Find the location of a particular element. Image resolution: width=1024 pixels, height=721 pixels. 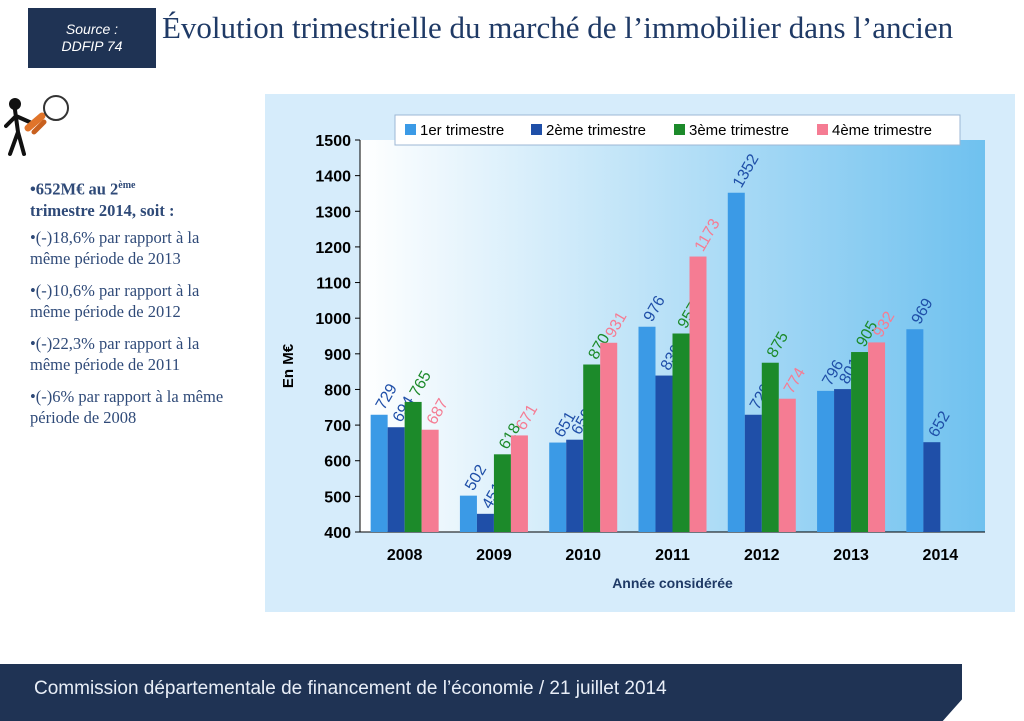

x-tick-label: 2009 is located at coordinates (494, 555).